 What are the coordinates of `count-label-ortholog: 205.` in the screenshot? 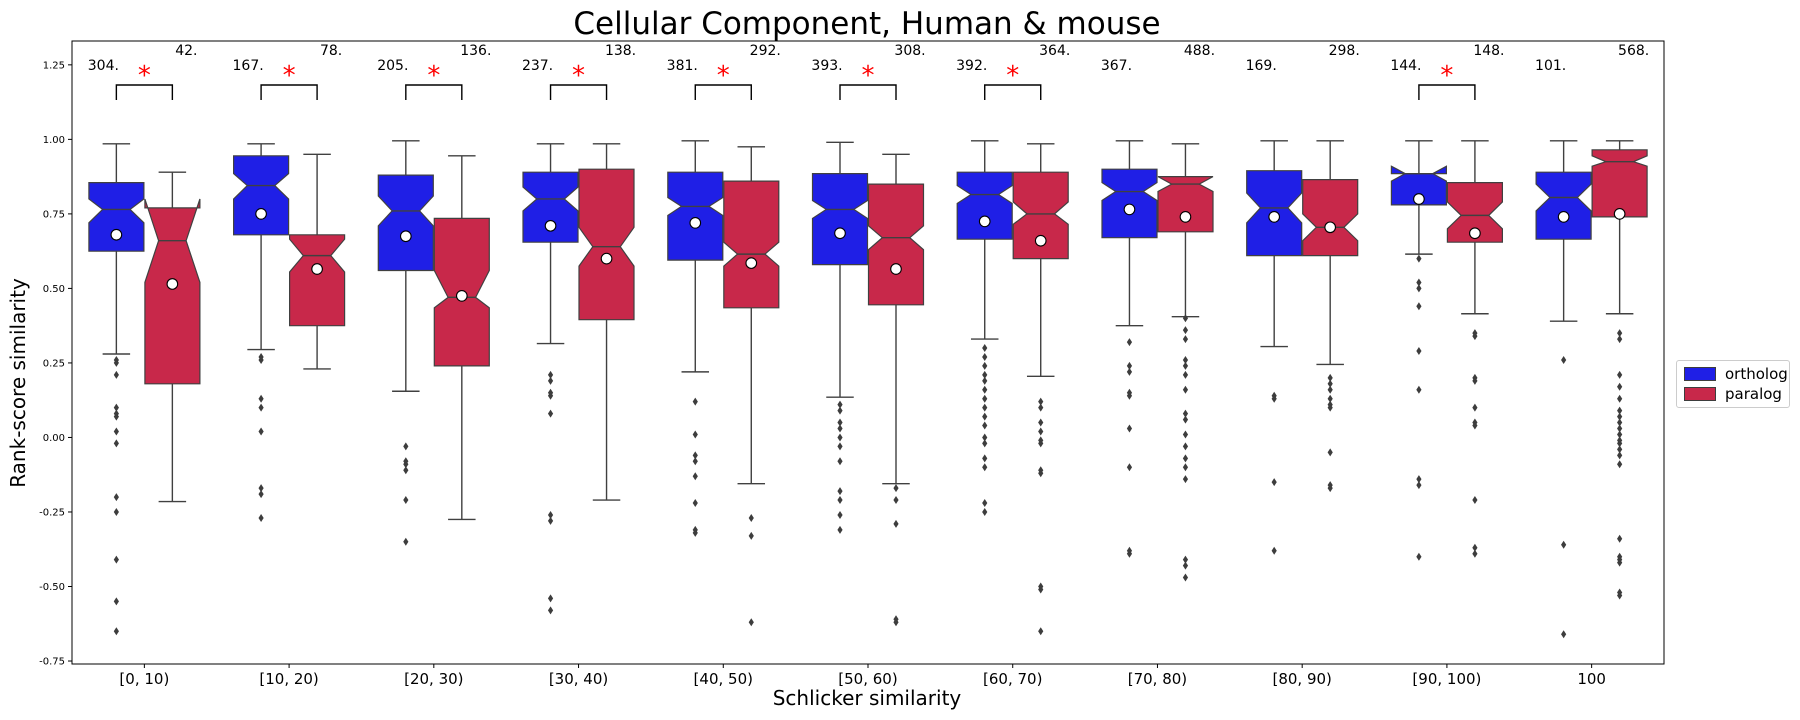 It's located at (392, 66).